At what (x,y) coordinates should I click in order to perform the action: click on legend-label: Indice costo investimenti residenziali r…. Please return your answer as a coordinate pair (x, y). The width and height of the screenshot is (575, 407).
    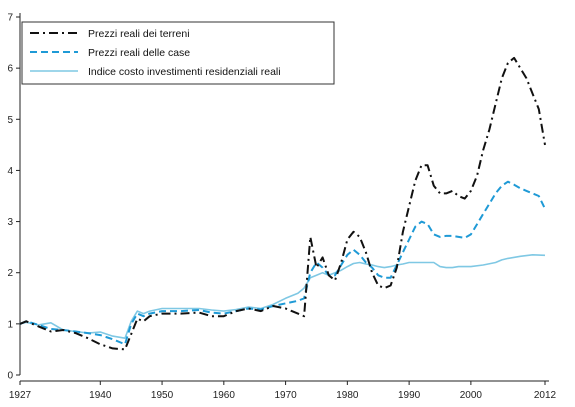
    Looking at the image, I should click on (184, 72).